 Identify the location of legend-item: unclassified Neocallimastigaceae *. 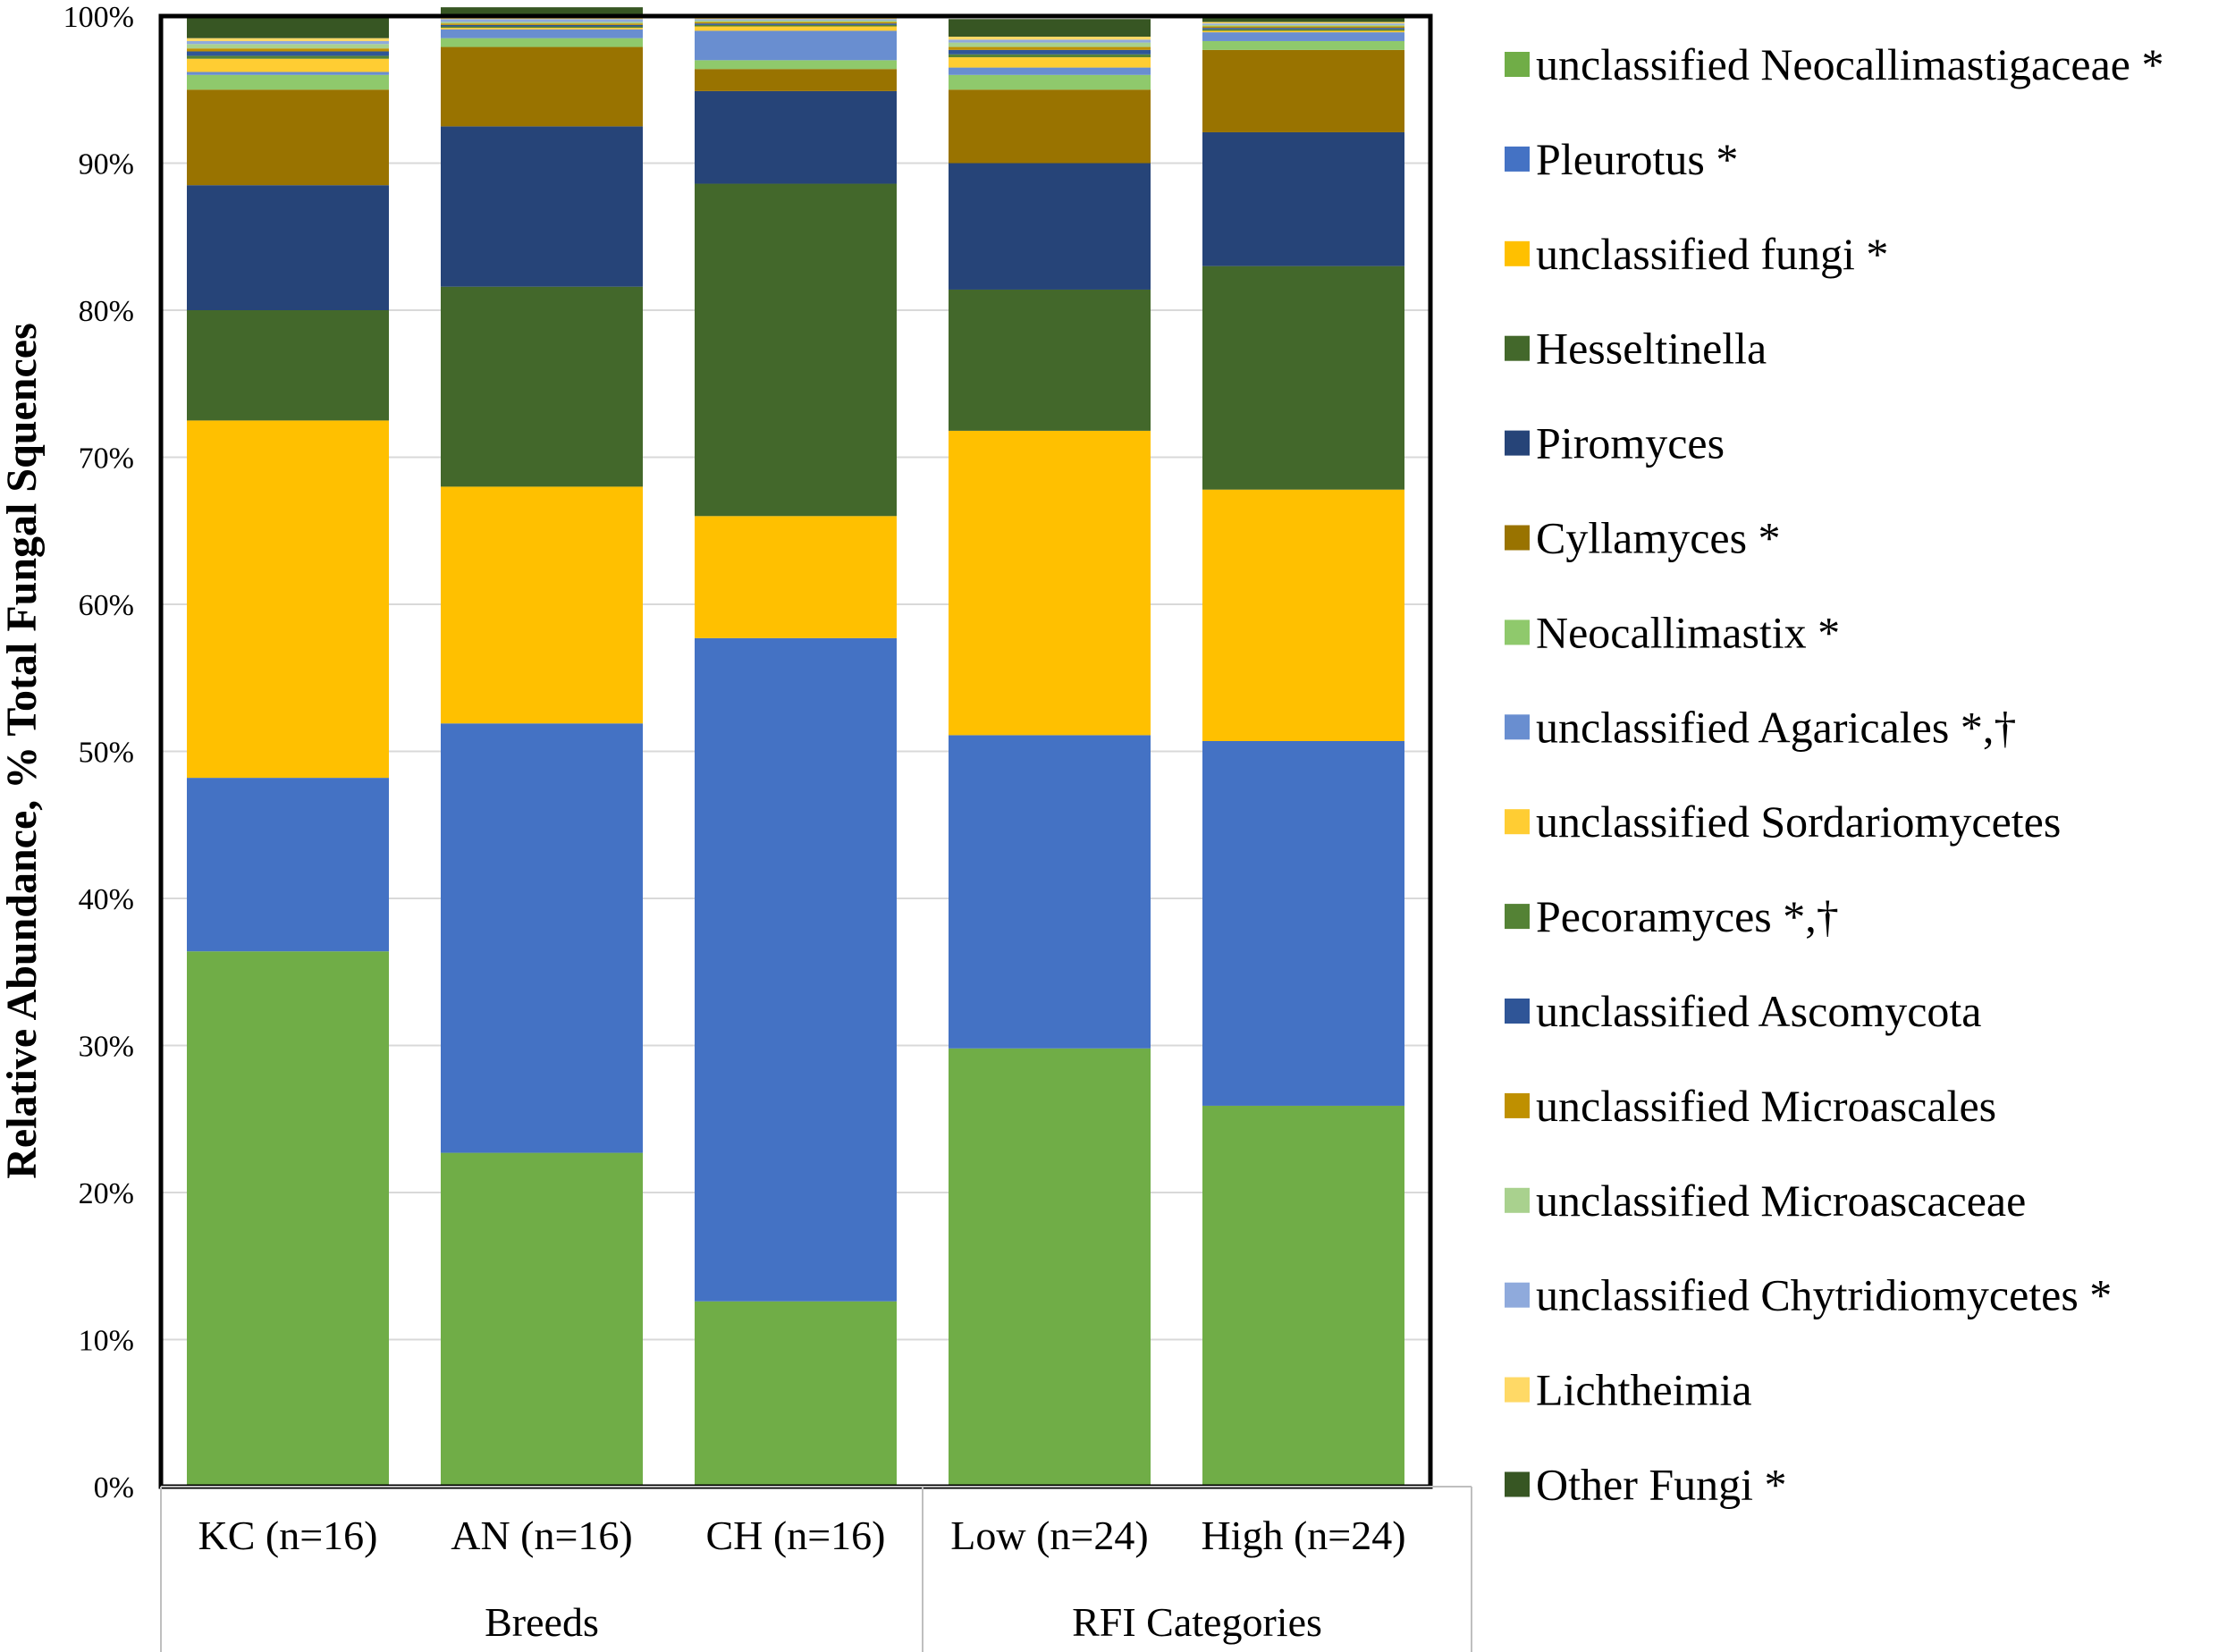
(1834, 64).